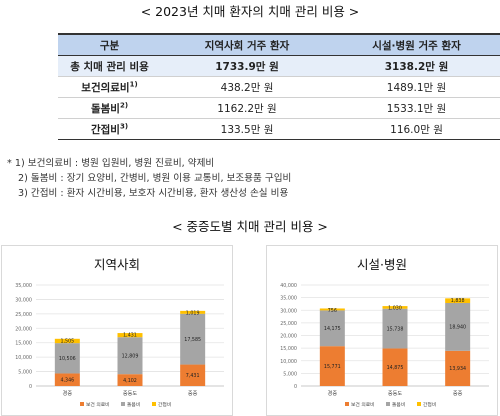 The width and height of the screenshot is (500, 416). Describe the element at coordinates (153, 193) in the screenshot. I see `footnote: 3) 간접비 : 환자 시간비용, 보호자 시간비용, 환자 생산성 손실 비용` at that location.